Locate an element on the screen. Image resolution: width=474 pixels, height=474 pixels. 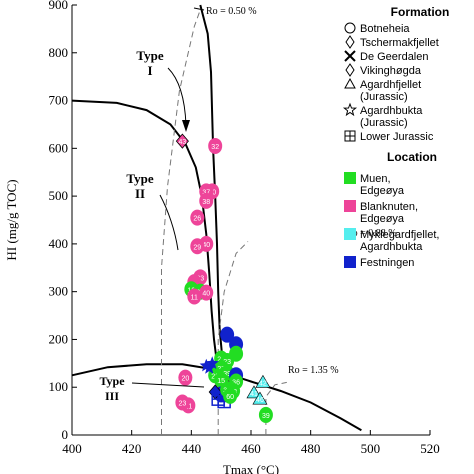
x-axis-label: Tmax (°C) is located at coordinates (251, 468).